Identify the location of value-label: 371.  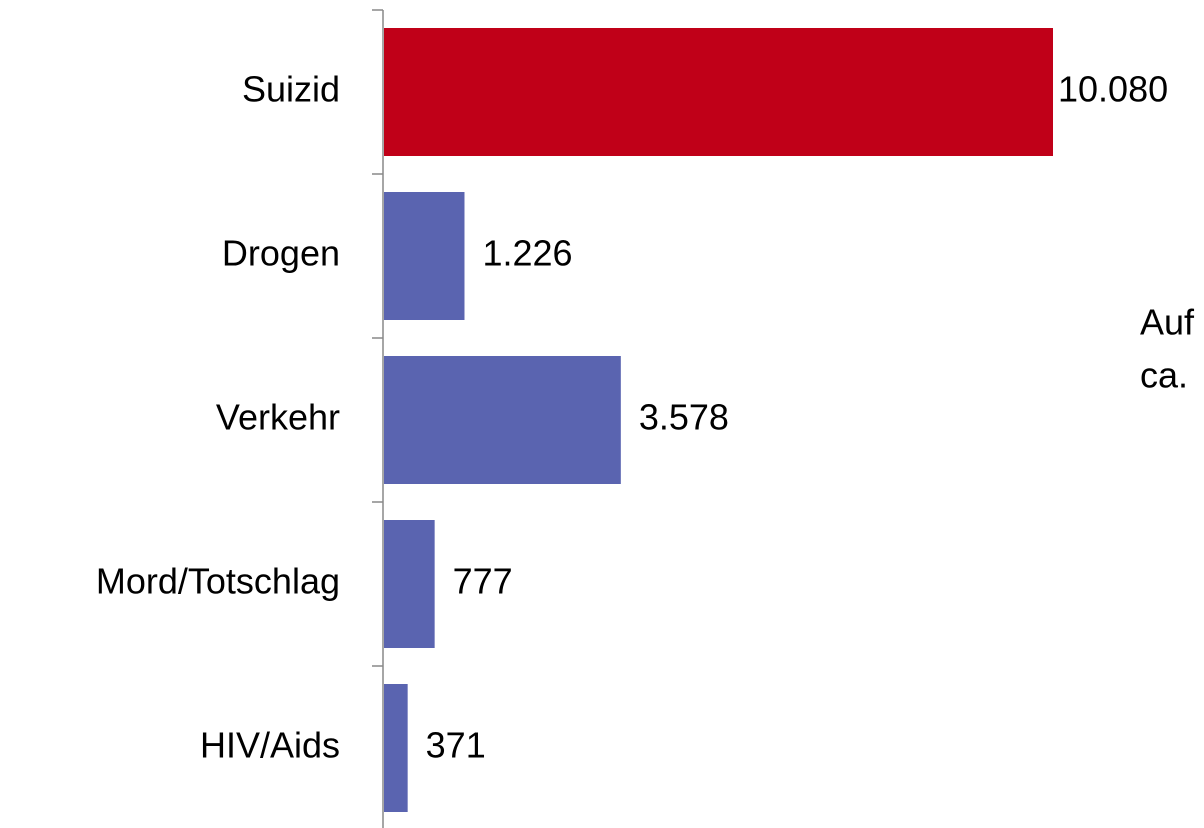
(456, 745).